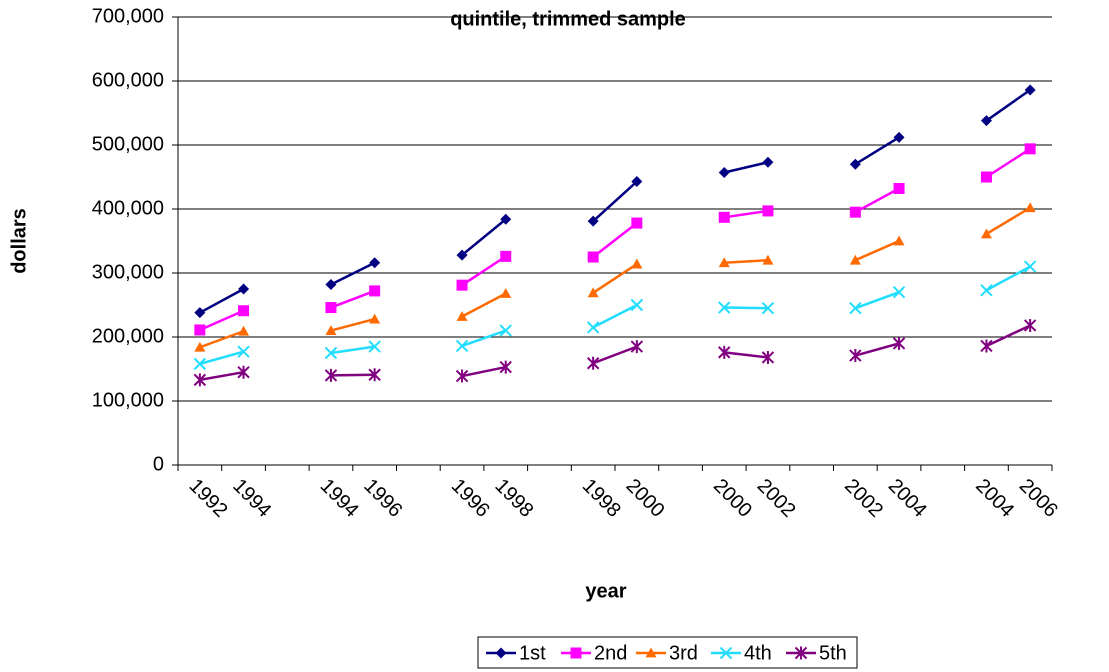  What do you see at coordinates (128, 144) in the screenshot?
I see `y-tick-label: 500,000` at bounding box center [128, 144].